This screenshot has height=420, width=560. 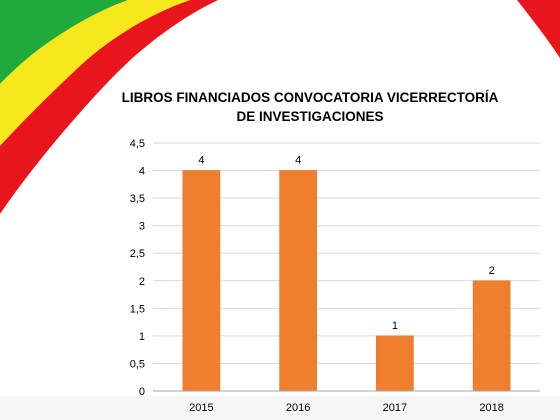 What do you see at coordinates (298, 281) in the screenshot?
I see `bar-2016` at bounding box center [298, 281].